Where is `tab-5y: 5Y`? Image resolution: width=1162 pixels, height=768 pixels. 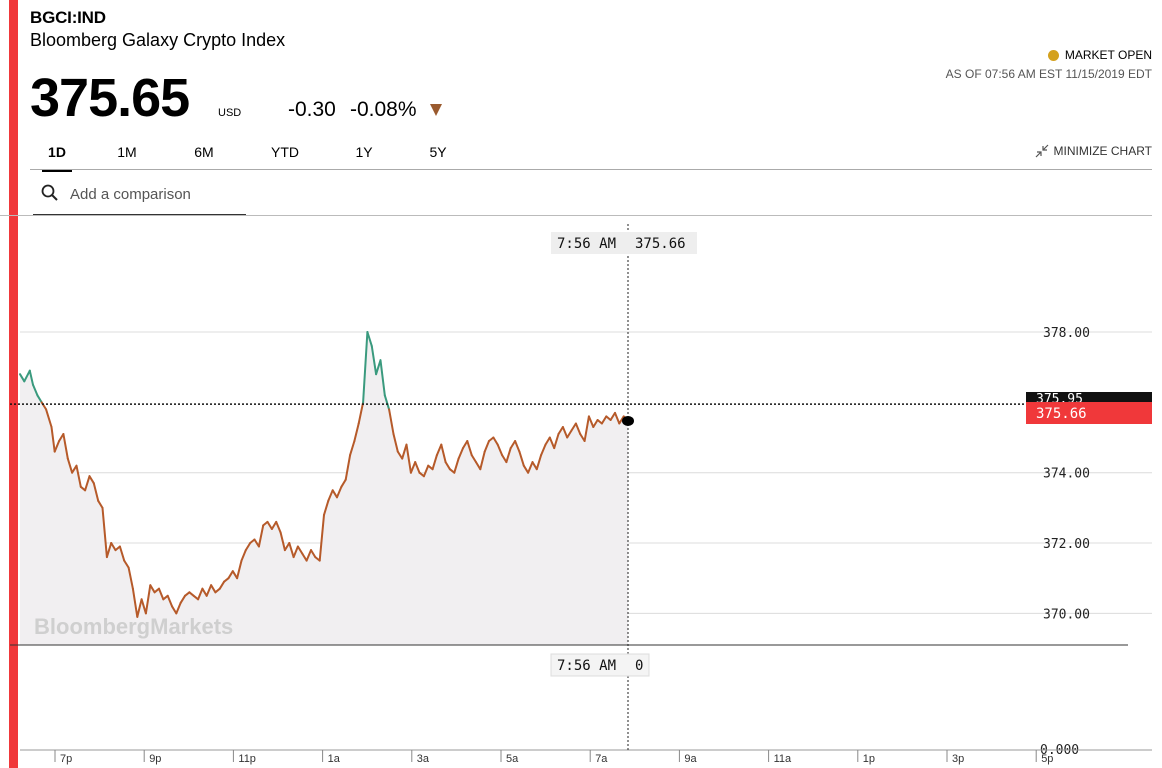 tab-5y: 5Y is located at coordinates (438, 152).